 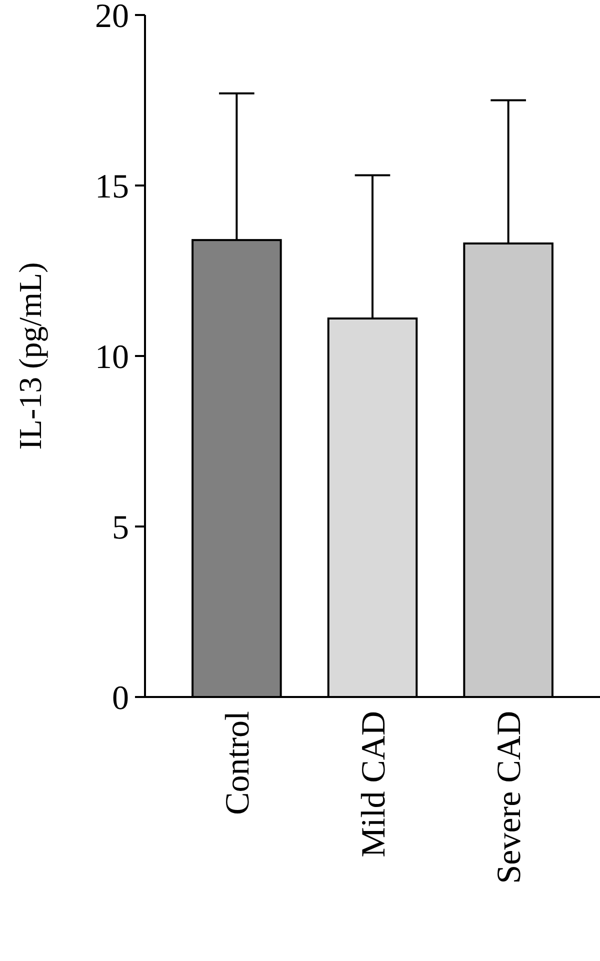 I want to click on y-tick-label: 20, so click(x=112, y=17).